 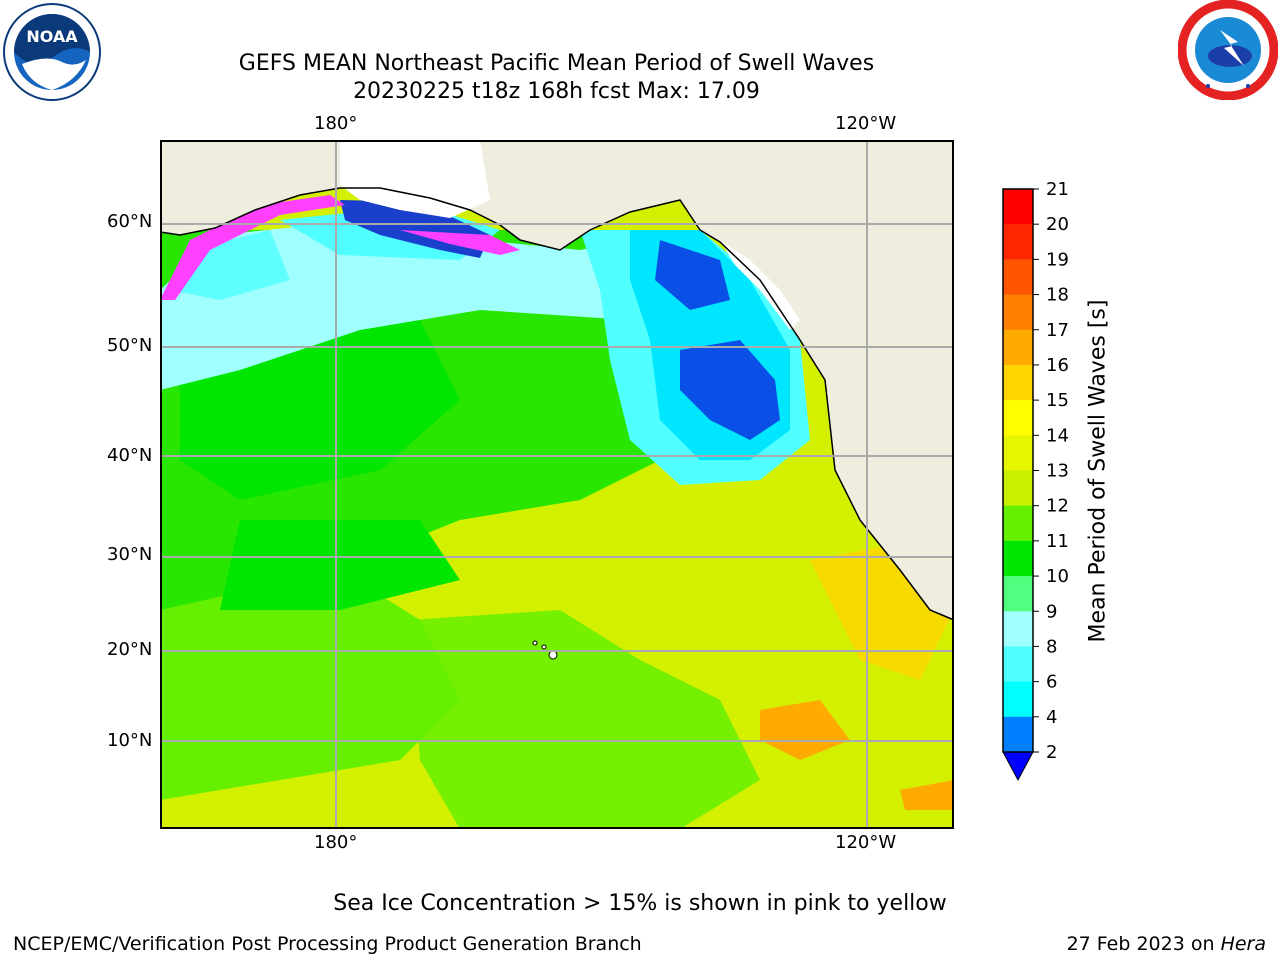 I want to click on colorbar-tick-label: 18, so click(x=1057, y=295).